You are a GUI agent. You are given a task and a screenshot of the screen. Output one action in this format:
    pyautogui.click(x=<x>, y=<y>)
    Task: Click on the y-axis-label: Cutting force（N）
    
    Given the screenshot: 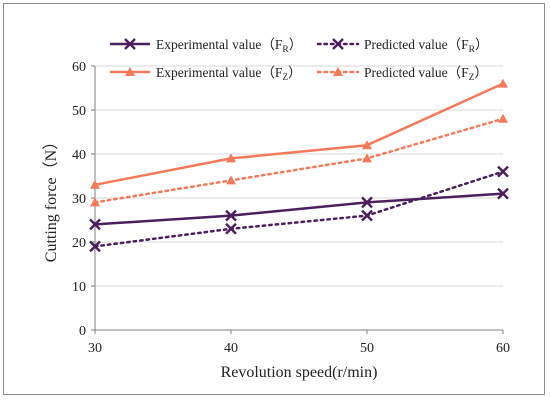 What is the action you would take?
    pyautogui.click(x=51, y=198)
    